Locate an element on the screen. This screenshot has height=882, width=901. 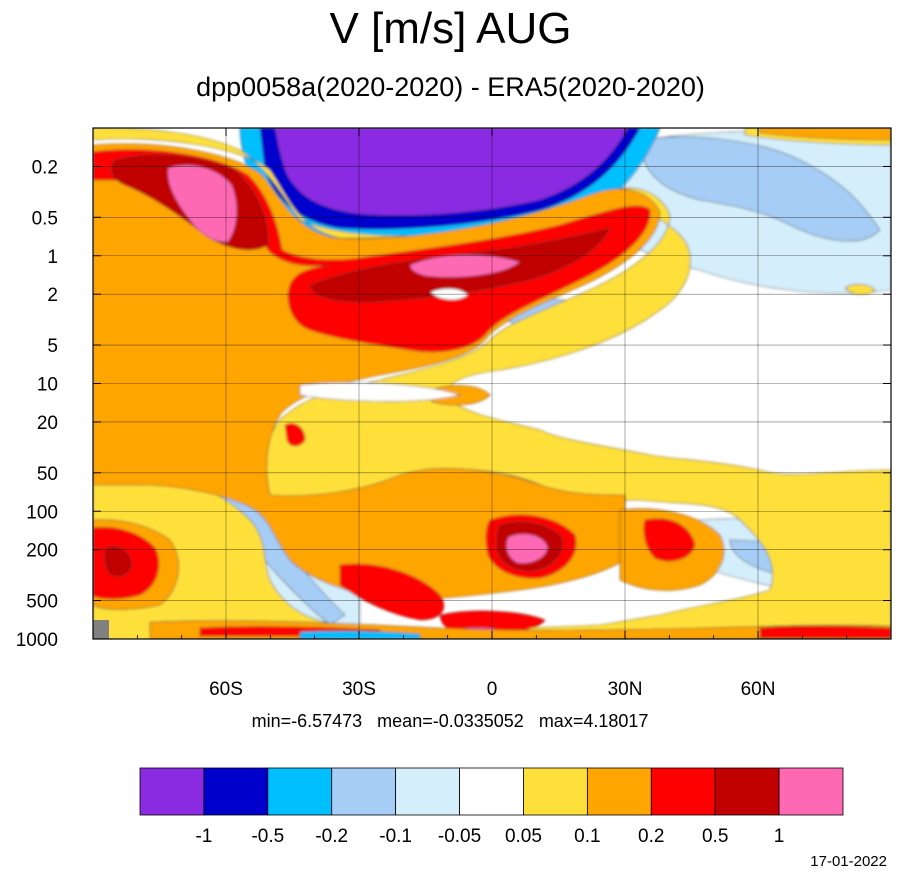
y-tick-label: 2 is located at coordinates (52, 295).